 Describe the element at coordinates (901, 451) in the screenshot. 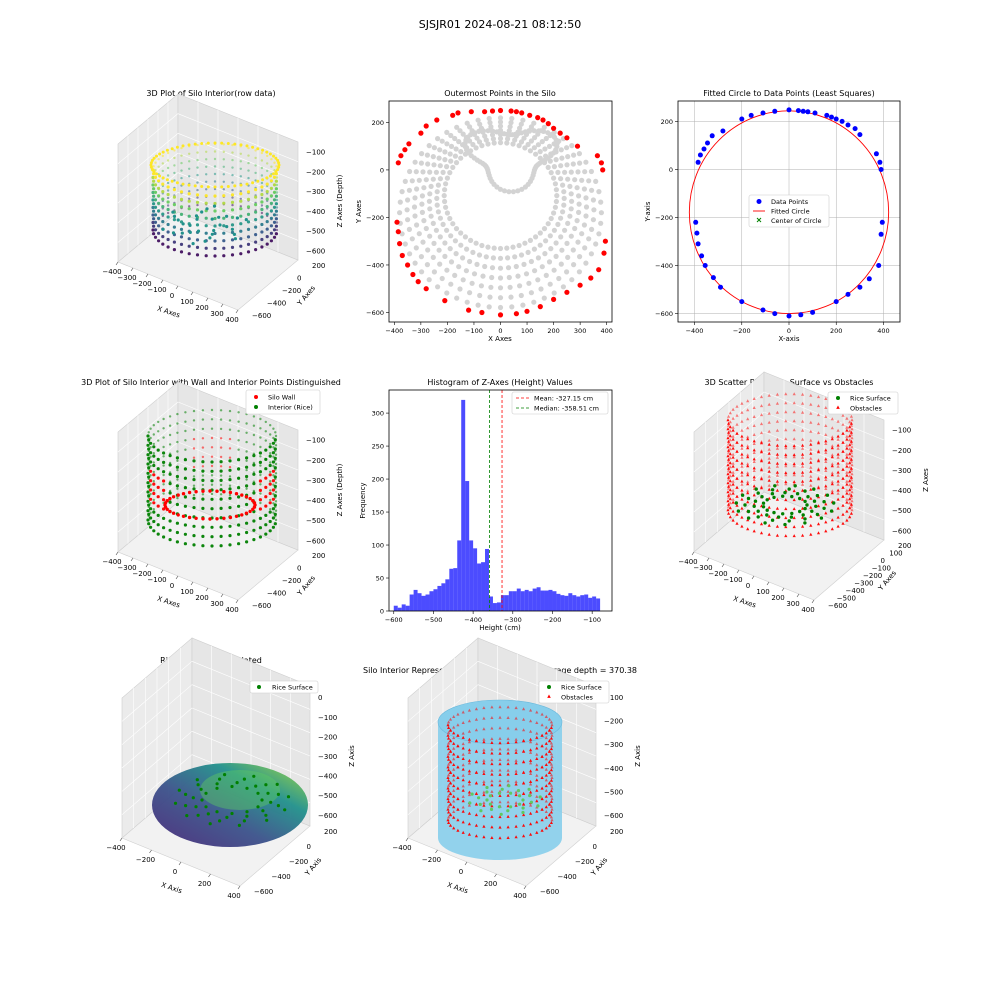

I see `z-tick-label: −200` at that location.